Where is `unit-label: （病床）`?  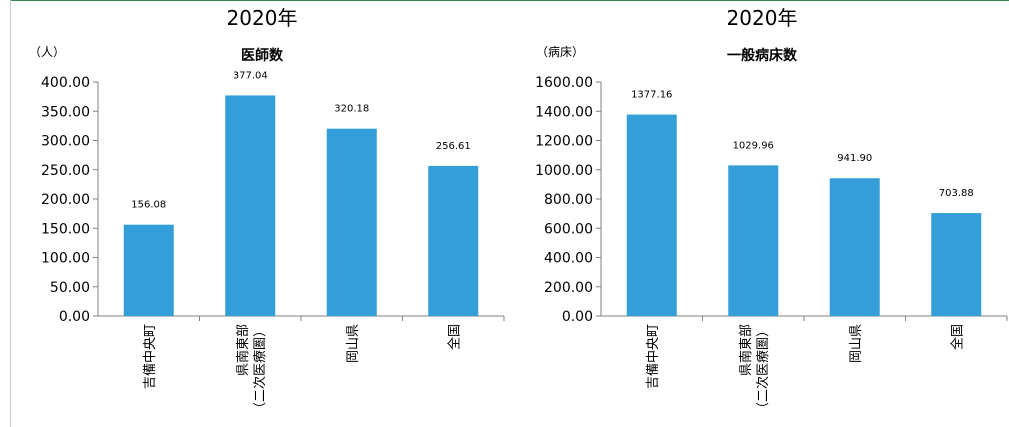
unit-label: （病床） is located at coordinates (560, 51).